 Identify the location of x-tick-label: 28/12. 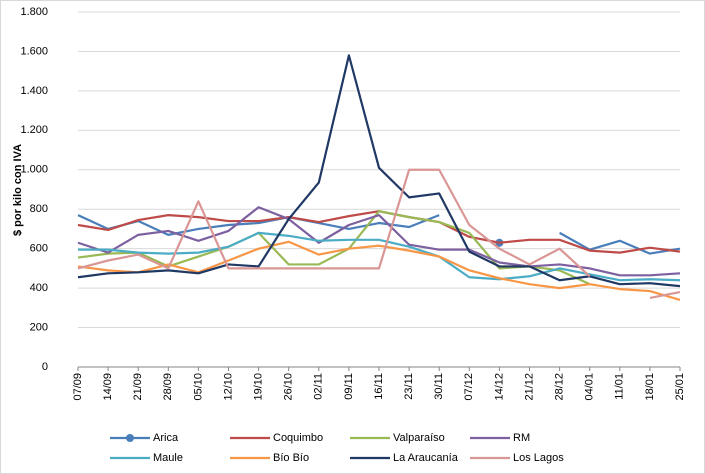
(560, 387).